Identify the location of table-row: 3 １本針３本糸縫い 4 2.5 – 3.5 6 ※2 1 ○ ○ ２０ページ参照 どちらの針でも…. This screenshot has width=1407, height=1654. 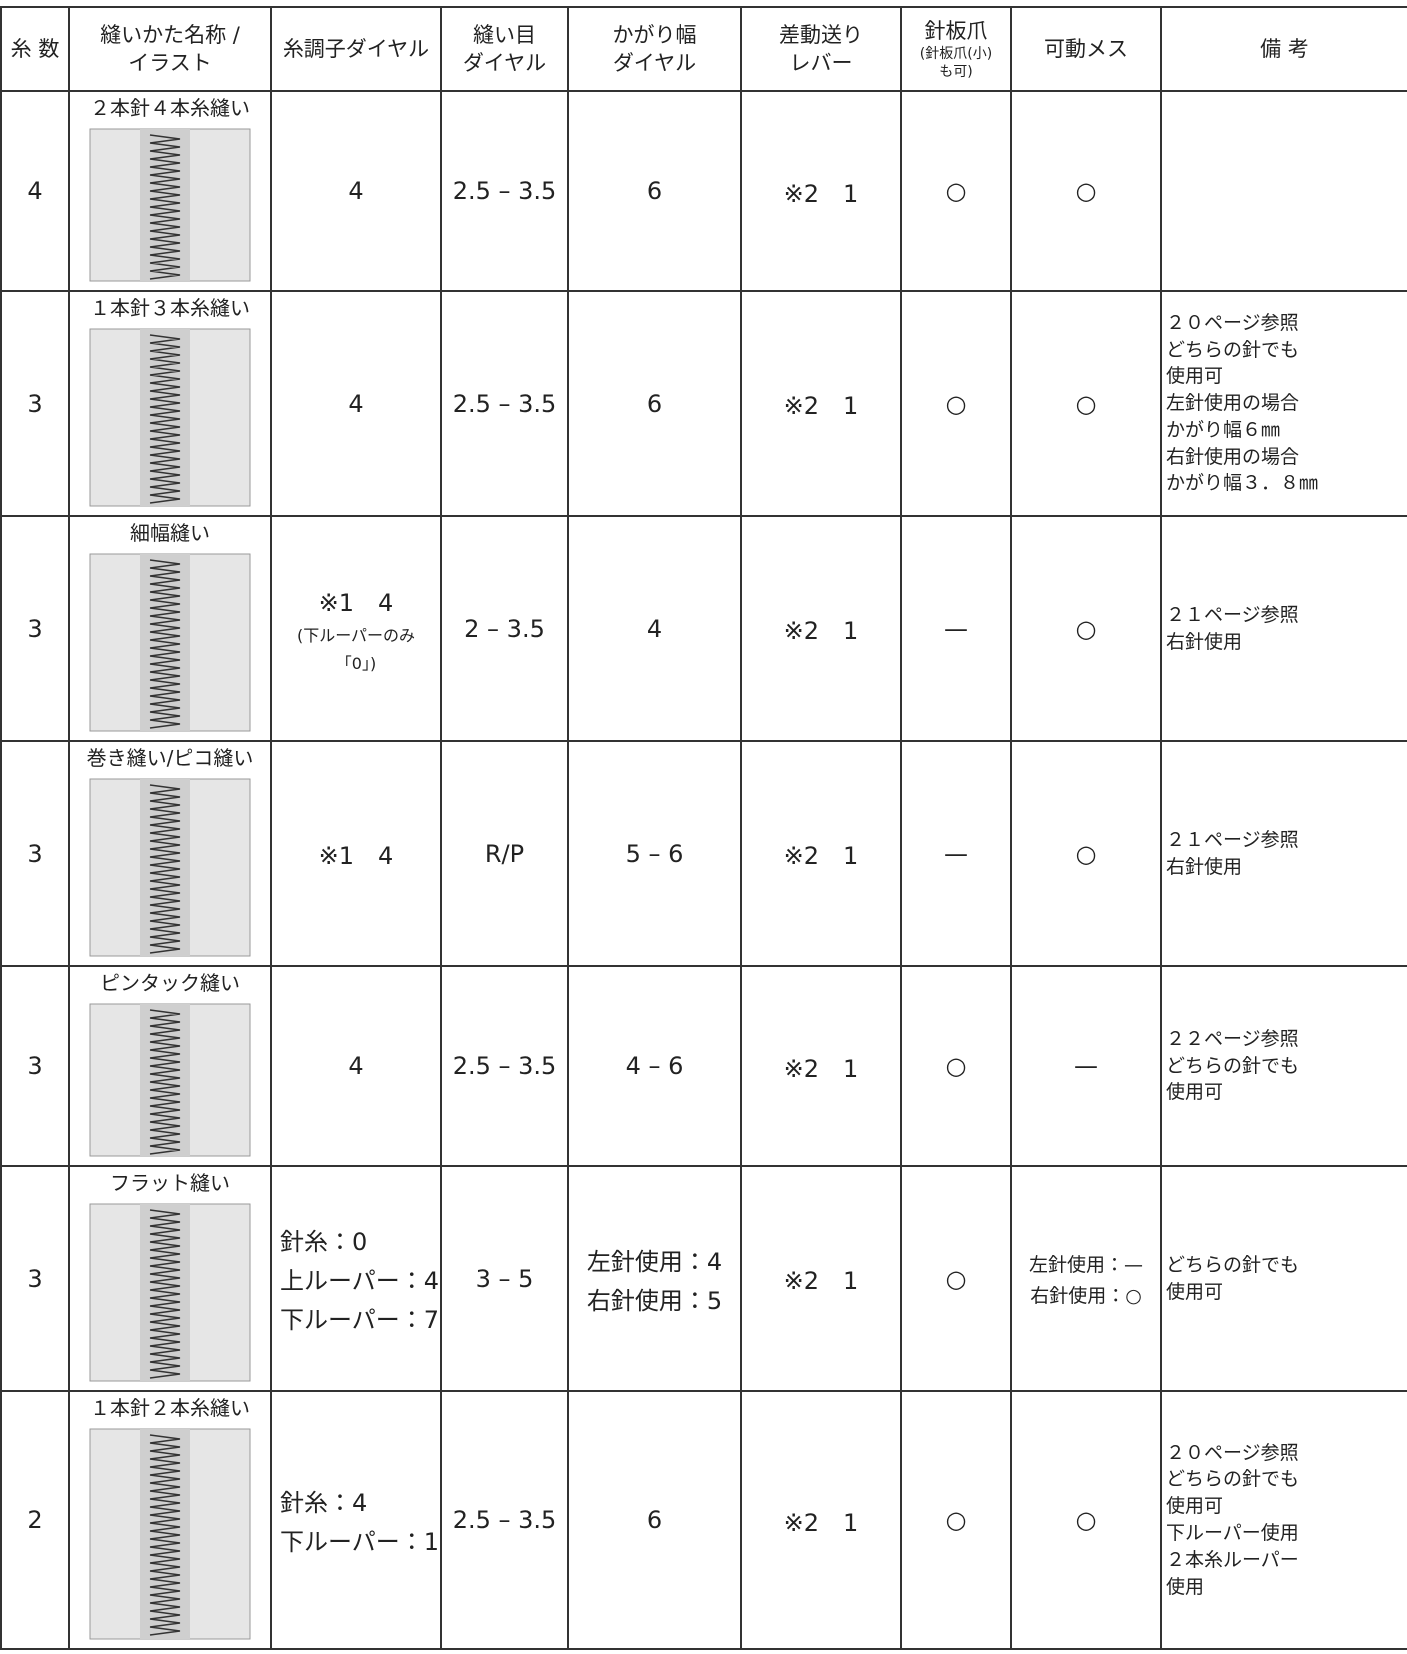
(703, 403).